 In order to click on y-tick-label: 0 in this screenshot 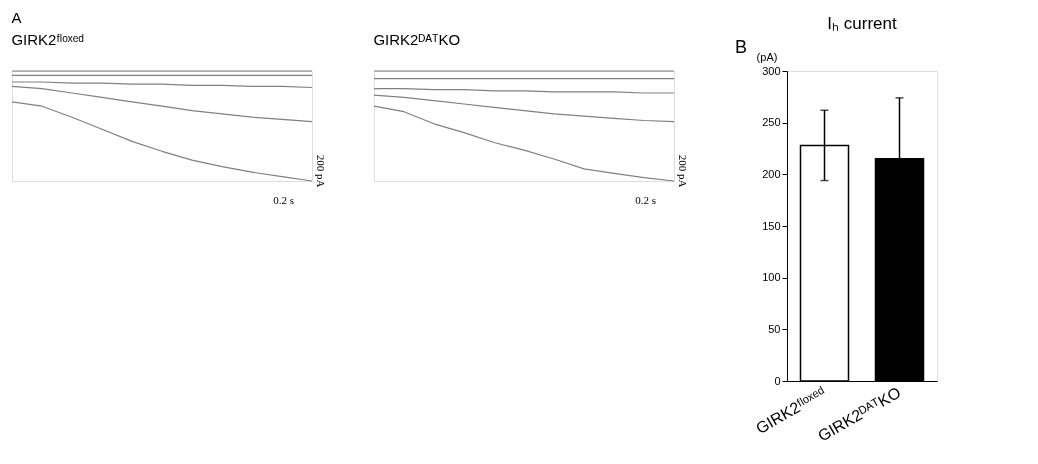, I will do `click(777, 380)`.